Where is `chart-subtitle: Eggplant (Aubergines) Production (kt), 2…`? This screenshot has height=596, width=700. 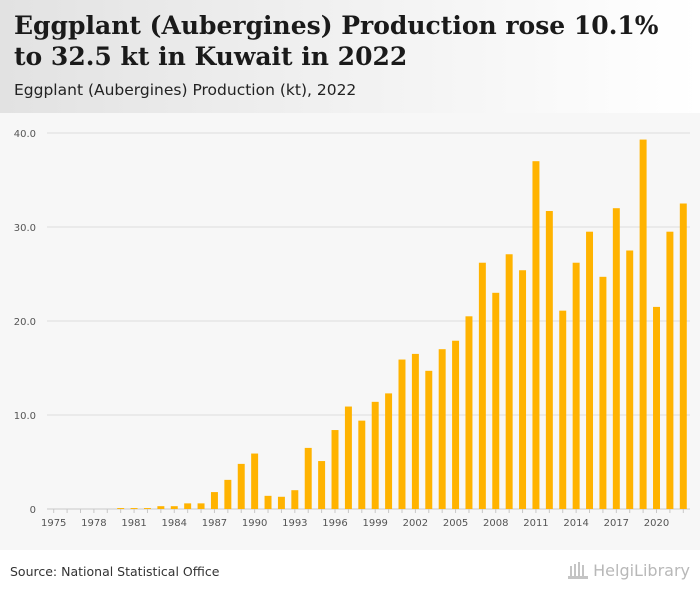
chart-subtitle: Eggplant (Aubergines) Production (kt), 2… is located at coordinates (185, 90).